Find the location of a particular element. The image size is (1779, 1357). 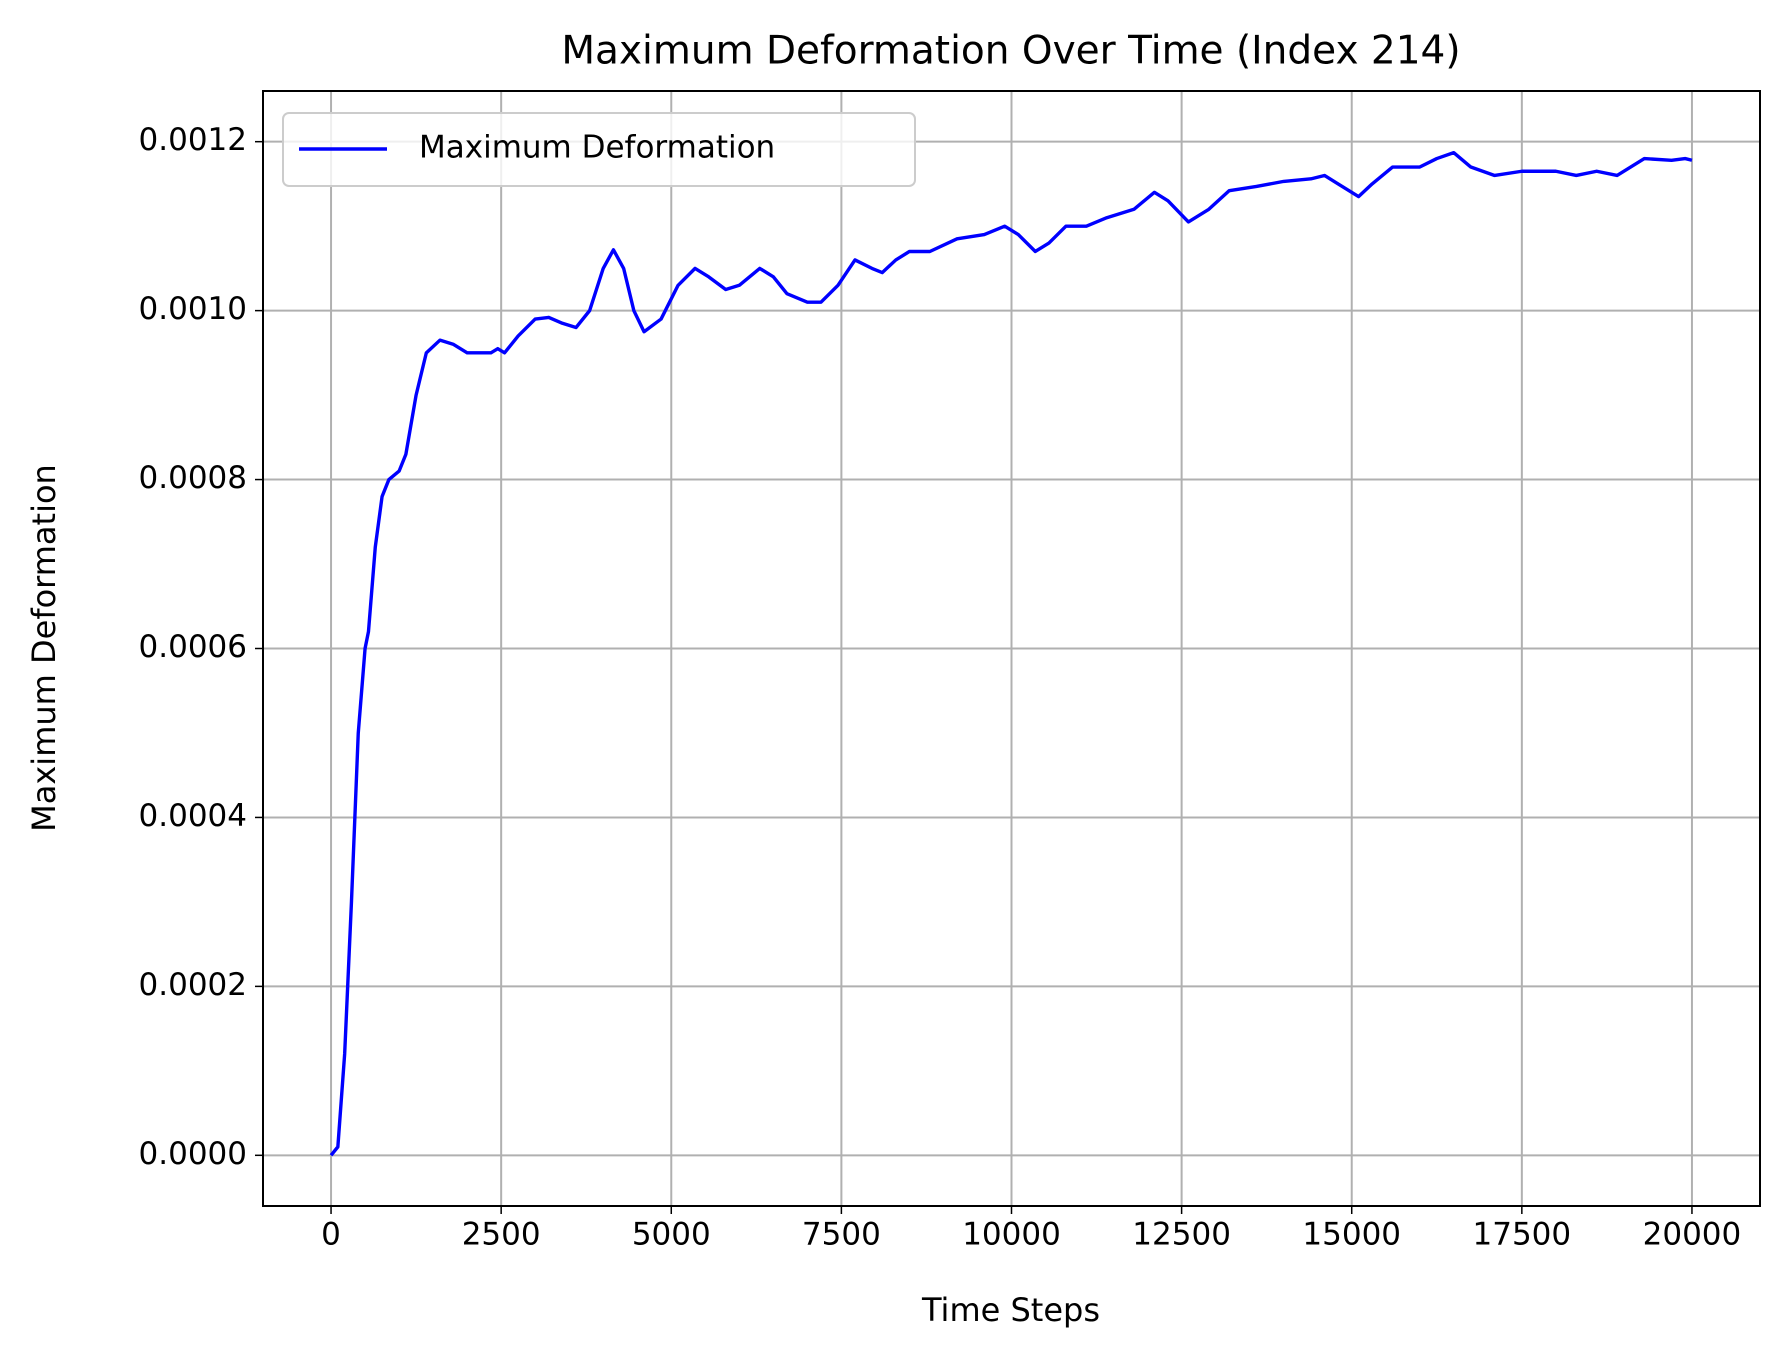

y-tick-label: 0.0000 is located at coordinates (193, 1154).